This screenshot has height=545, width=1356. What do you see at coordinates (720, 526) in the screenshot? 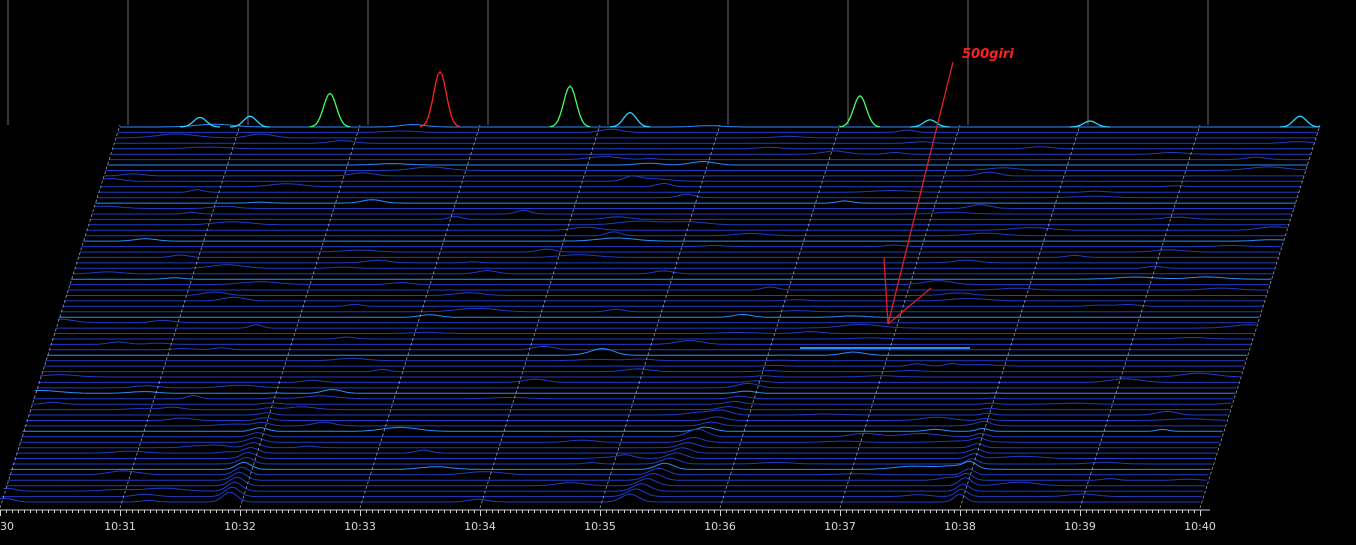
I see `tick-label: 10:36` at bounding box center [720, 526].